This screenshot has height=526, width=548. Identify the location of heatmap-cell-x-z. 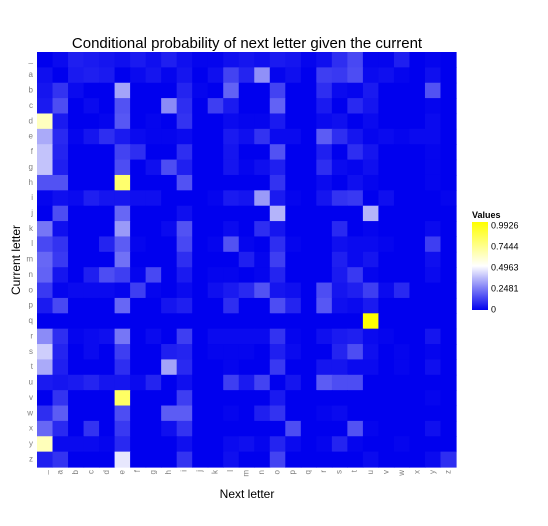
(448, 428).